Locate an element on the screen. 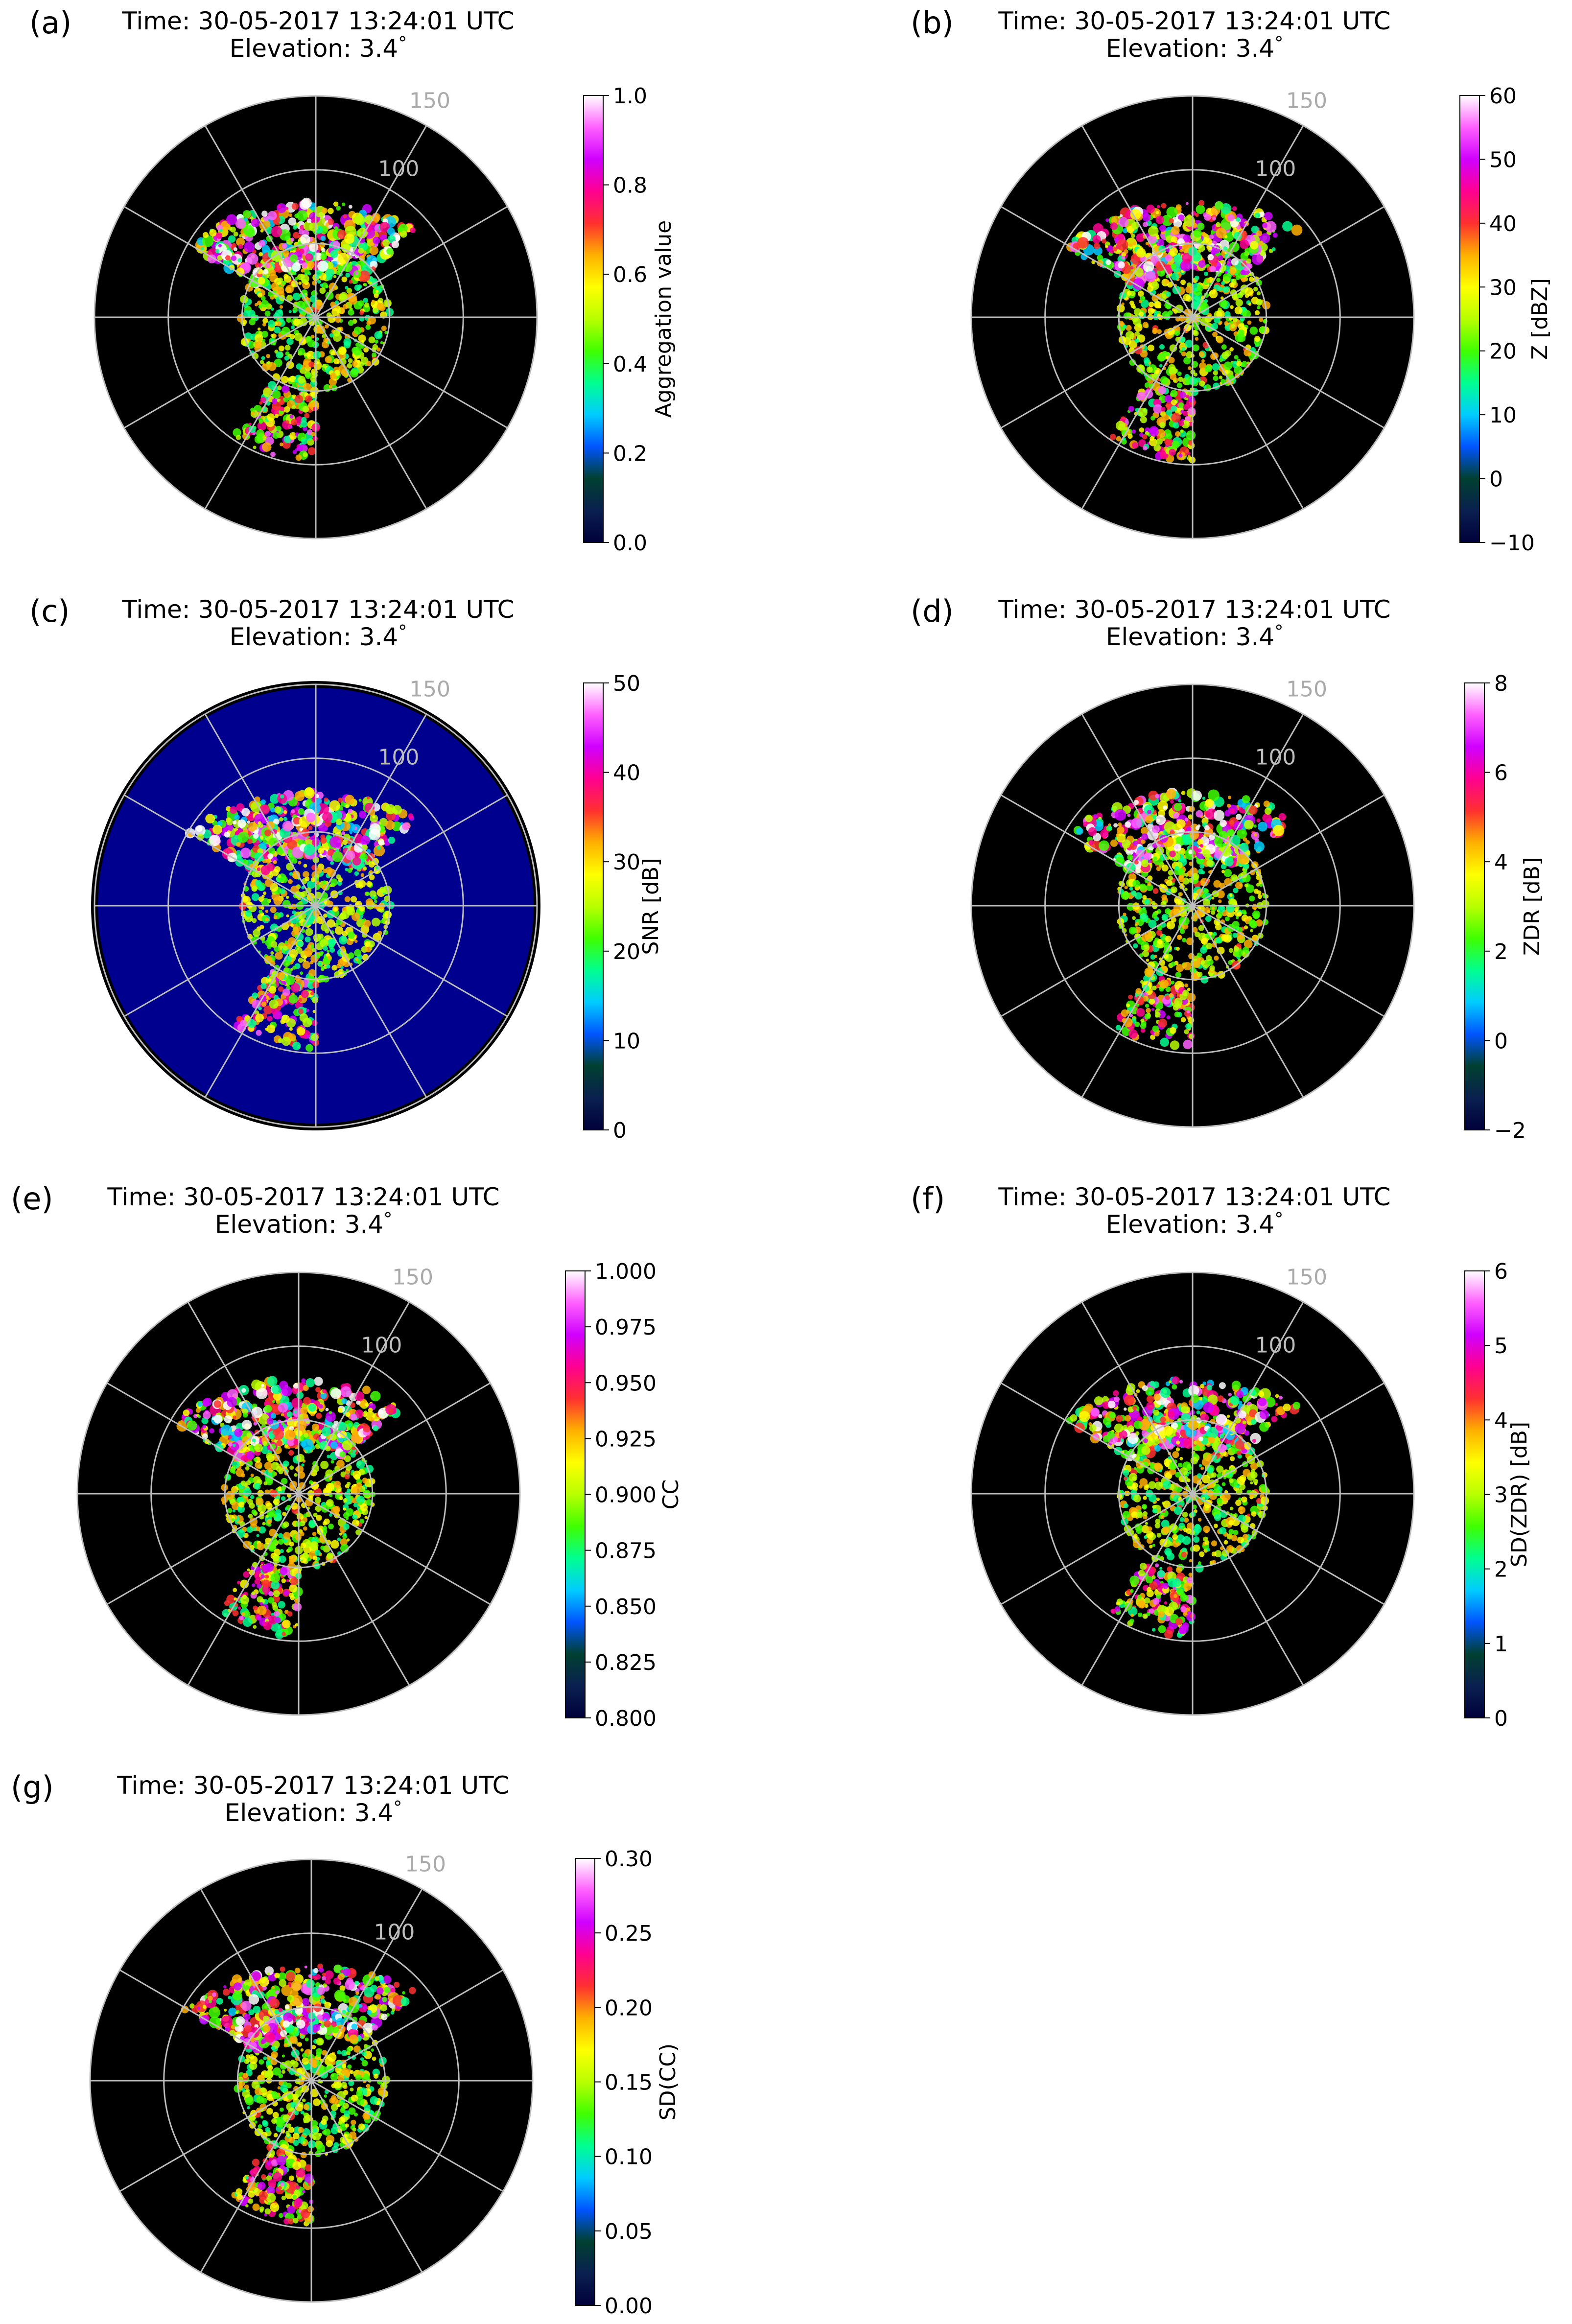 Image resolution: width=1572 pixels, height=2324 pixels. colorbar-tick-label: 0.2 is located at coordinates (630, 454).